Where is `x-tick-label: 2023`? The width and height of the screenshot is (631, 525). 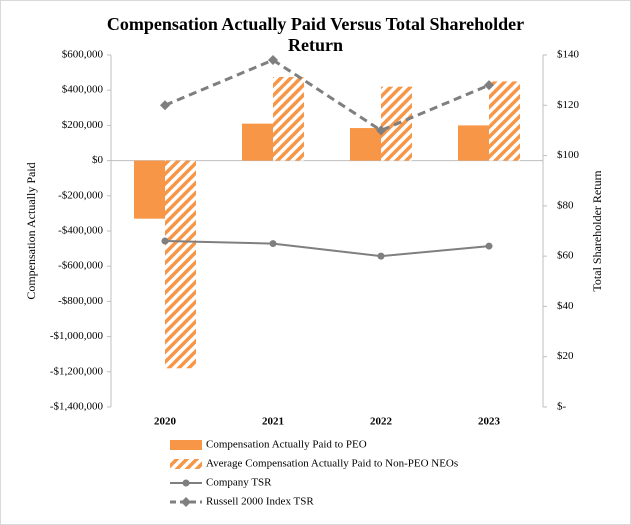
x-tick-label: 2023 is located at coordinates (489, 422).